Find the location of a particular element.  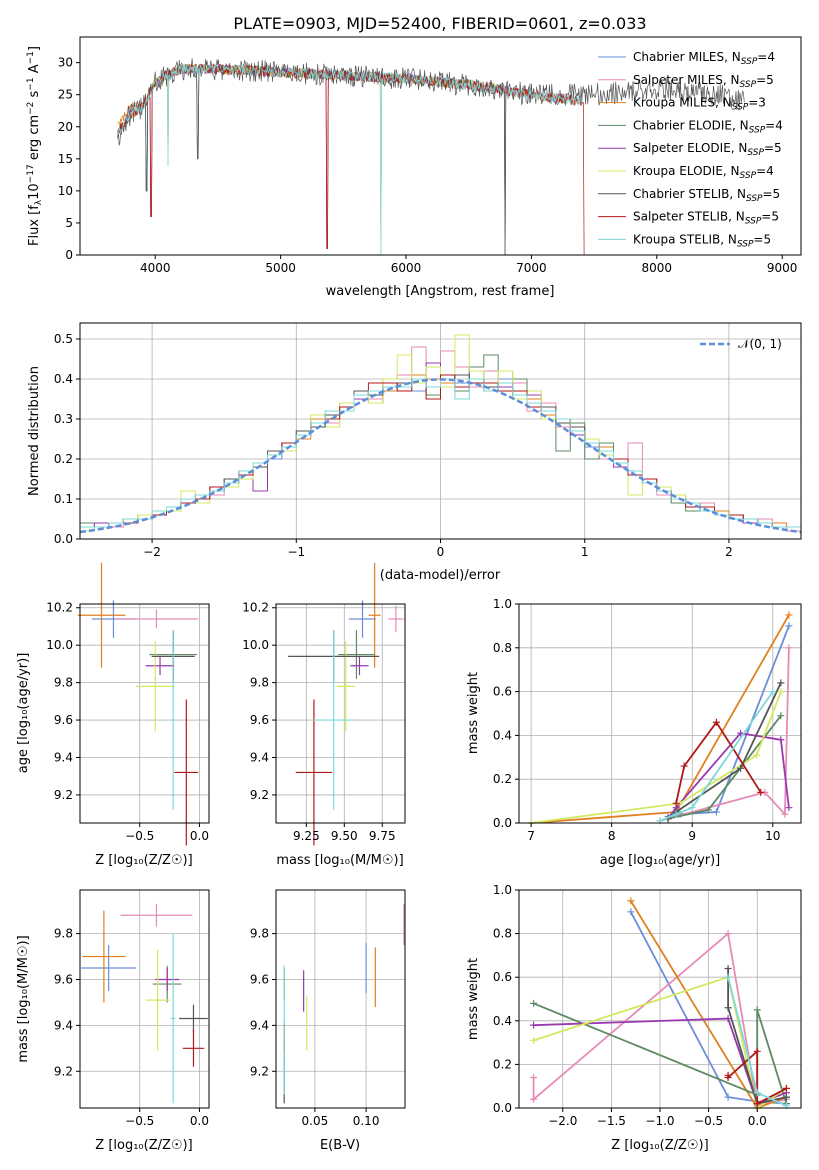

massweight-vs-age-lines is located at coordinates (660, 719).